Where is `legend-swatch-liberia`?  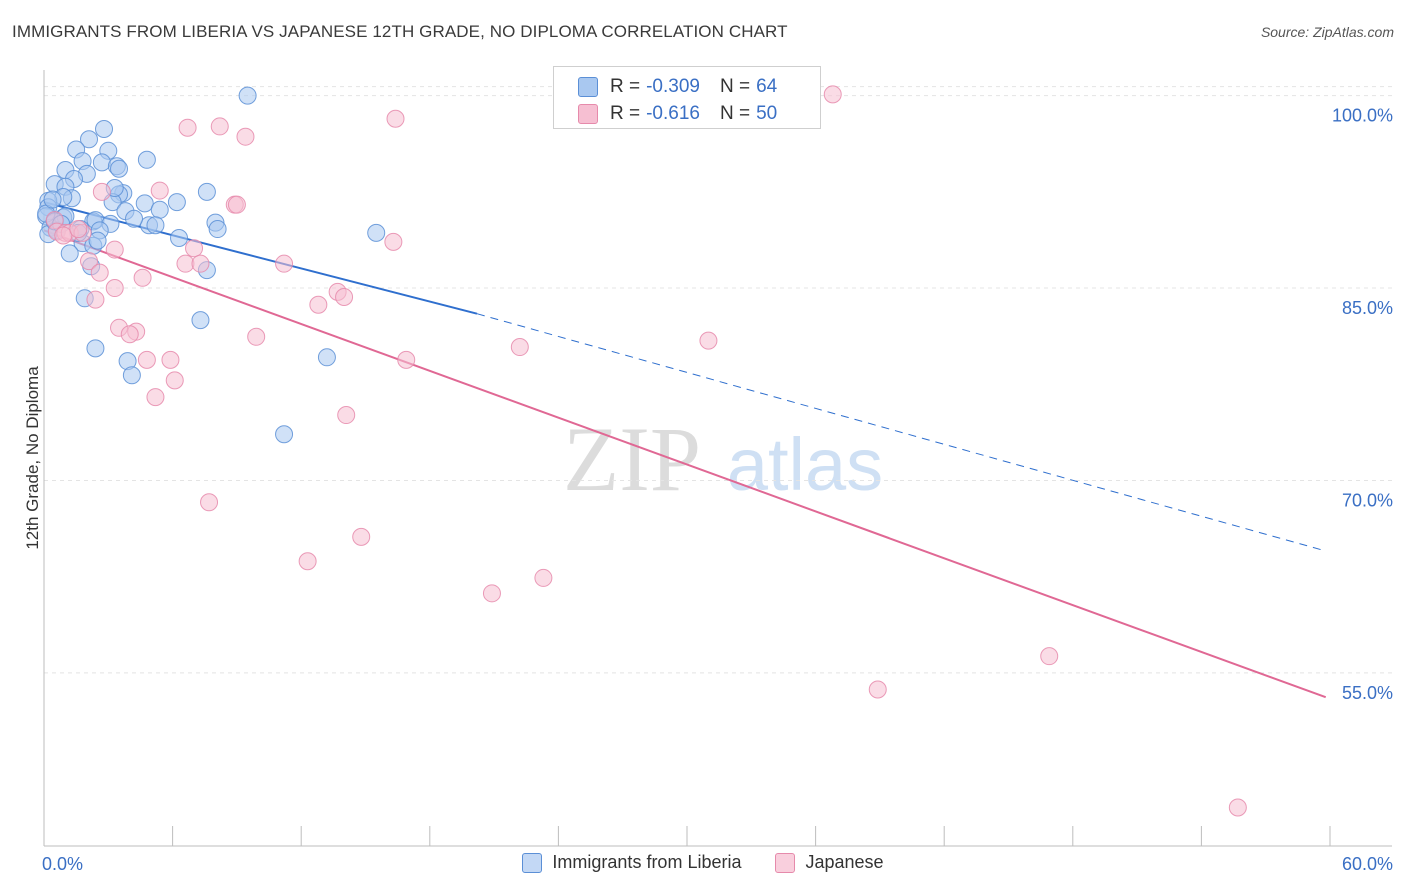
legend-swatch-liberia is located at coordinates (532, 862).